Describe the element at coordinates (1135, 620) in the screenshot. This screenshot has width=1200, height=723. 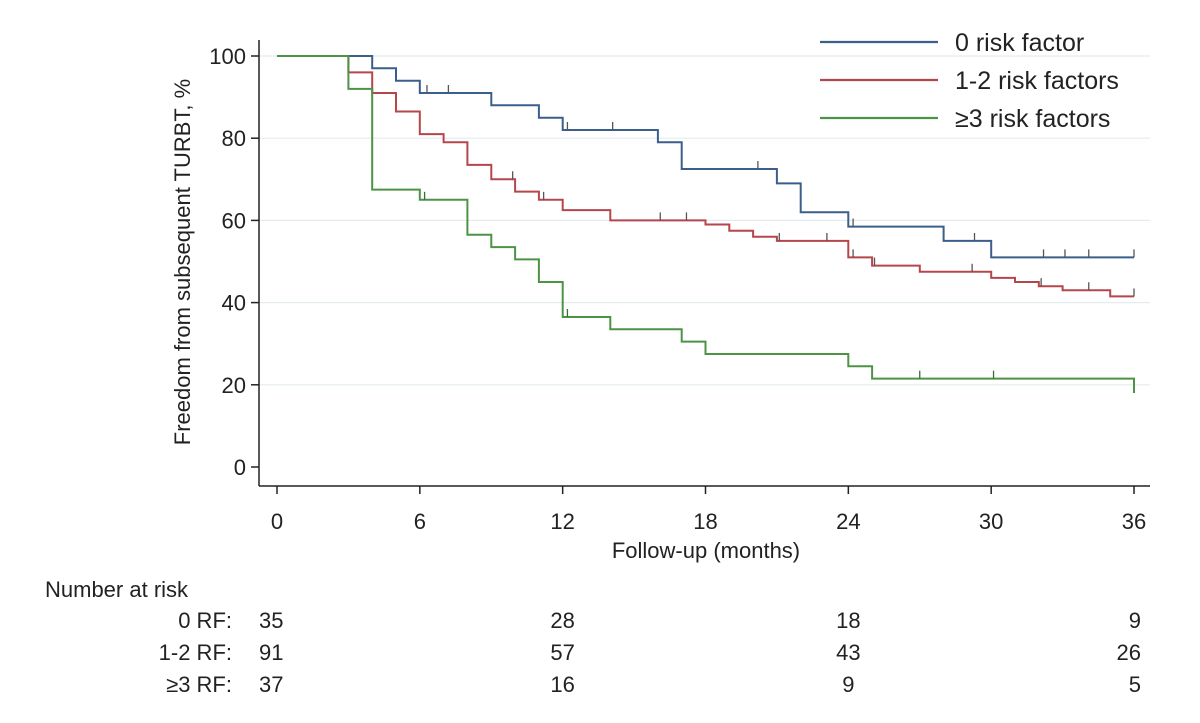
I see `risk-count-0-3: 9` at that location.